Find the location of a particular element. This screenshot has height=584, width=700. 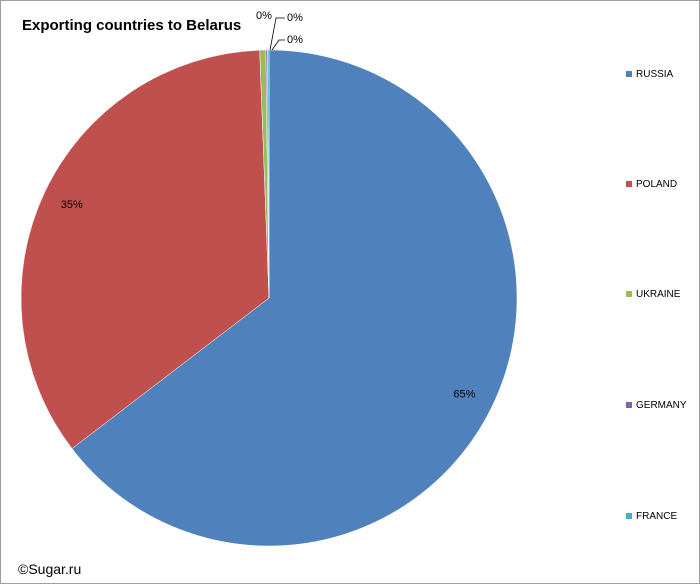

data-label-france: 0% is located at coordinates (295, 40).